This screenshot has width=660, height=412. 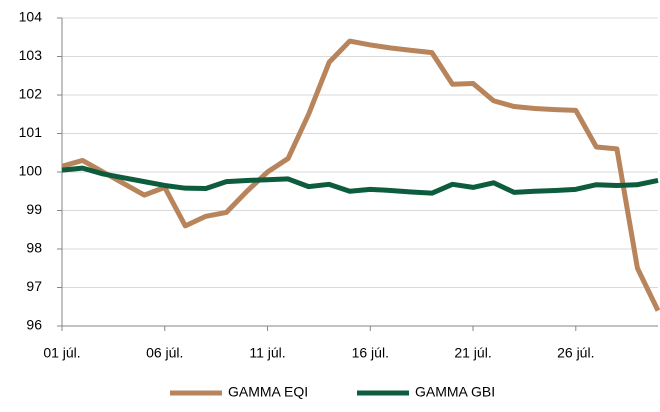 I want to click on x-tick-label: 21 júl., so click(x=472, y=353).